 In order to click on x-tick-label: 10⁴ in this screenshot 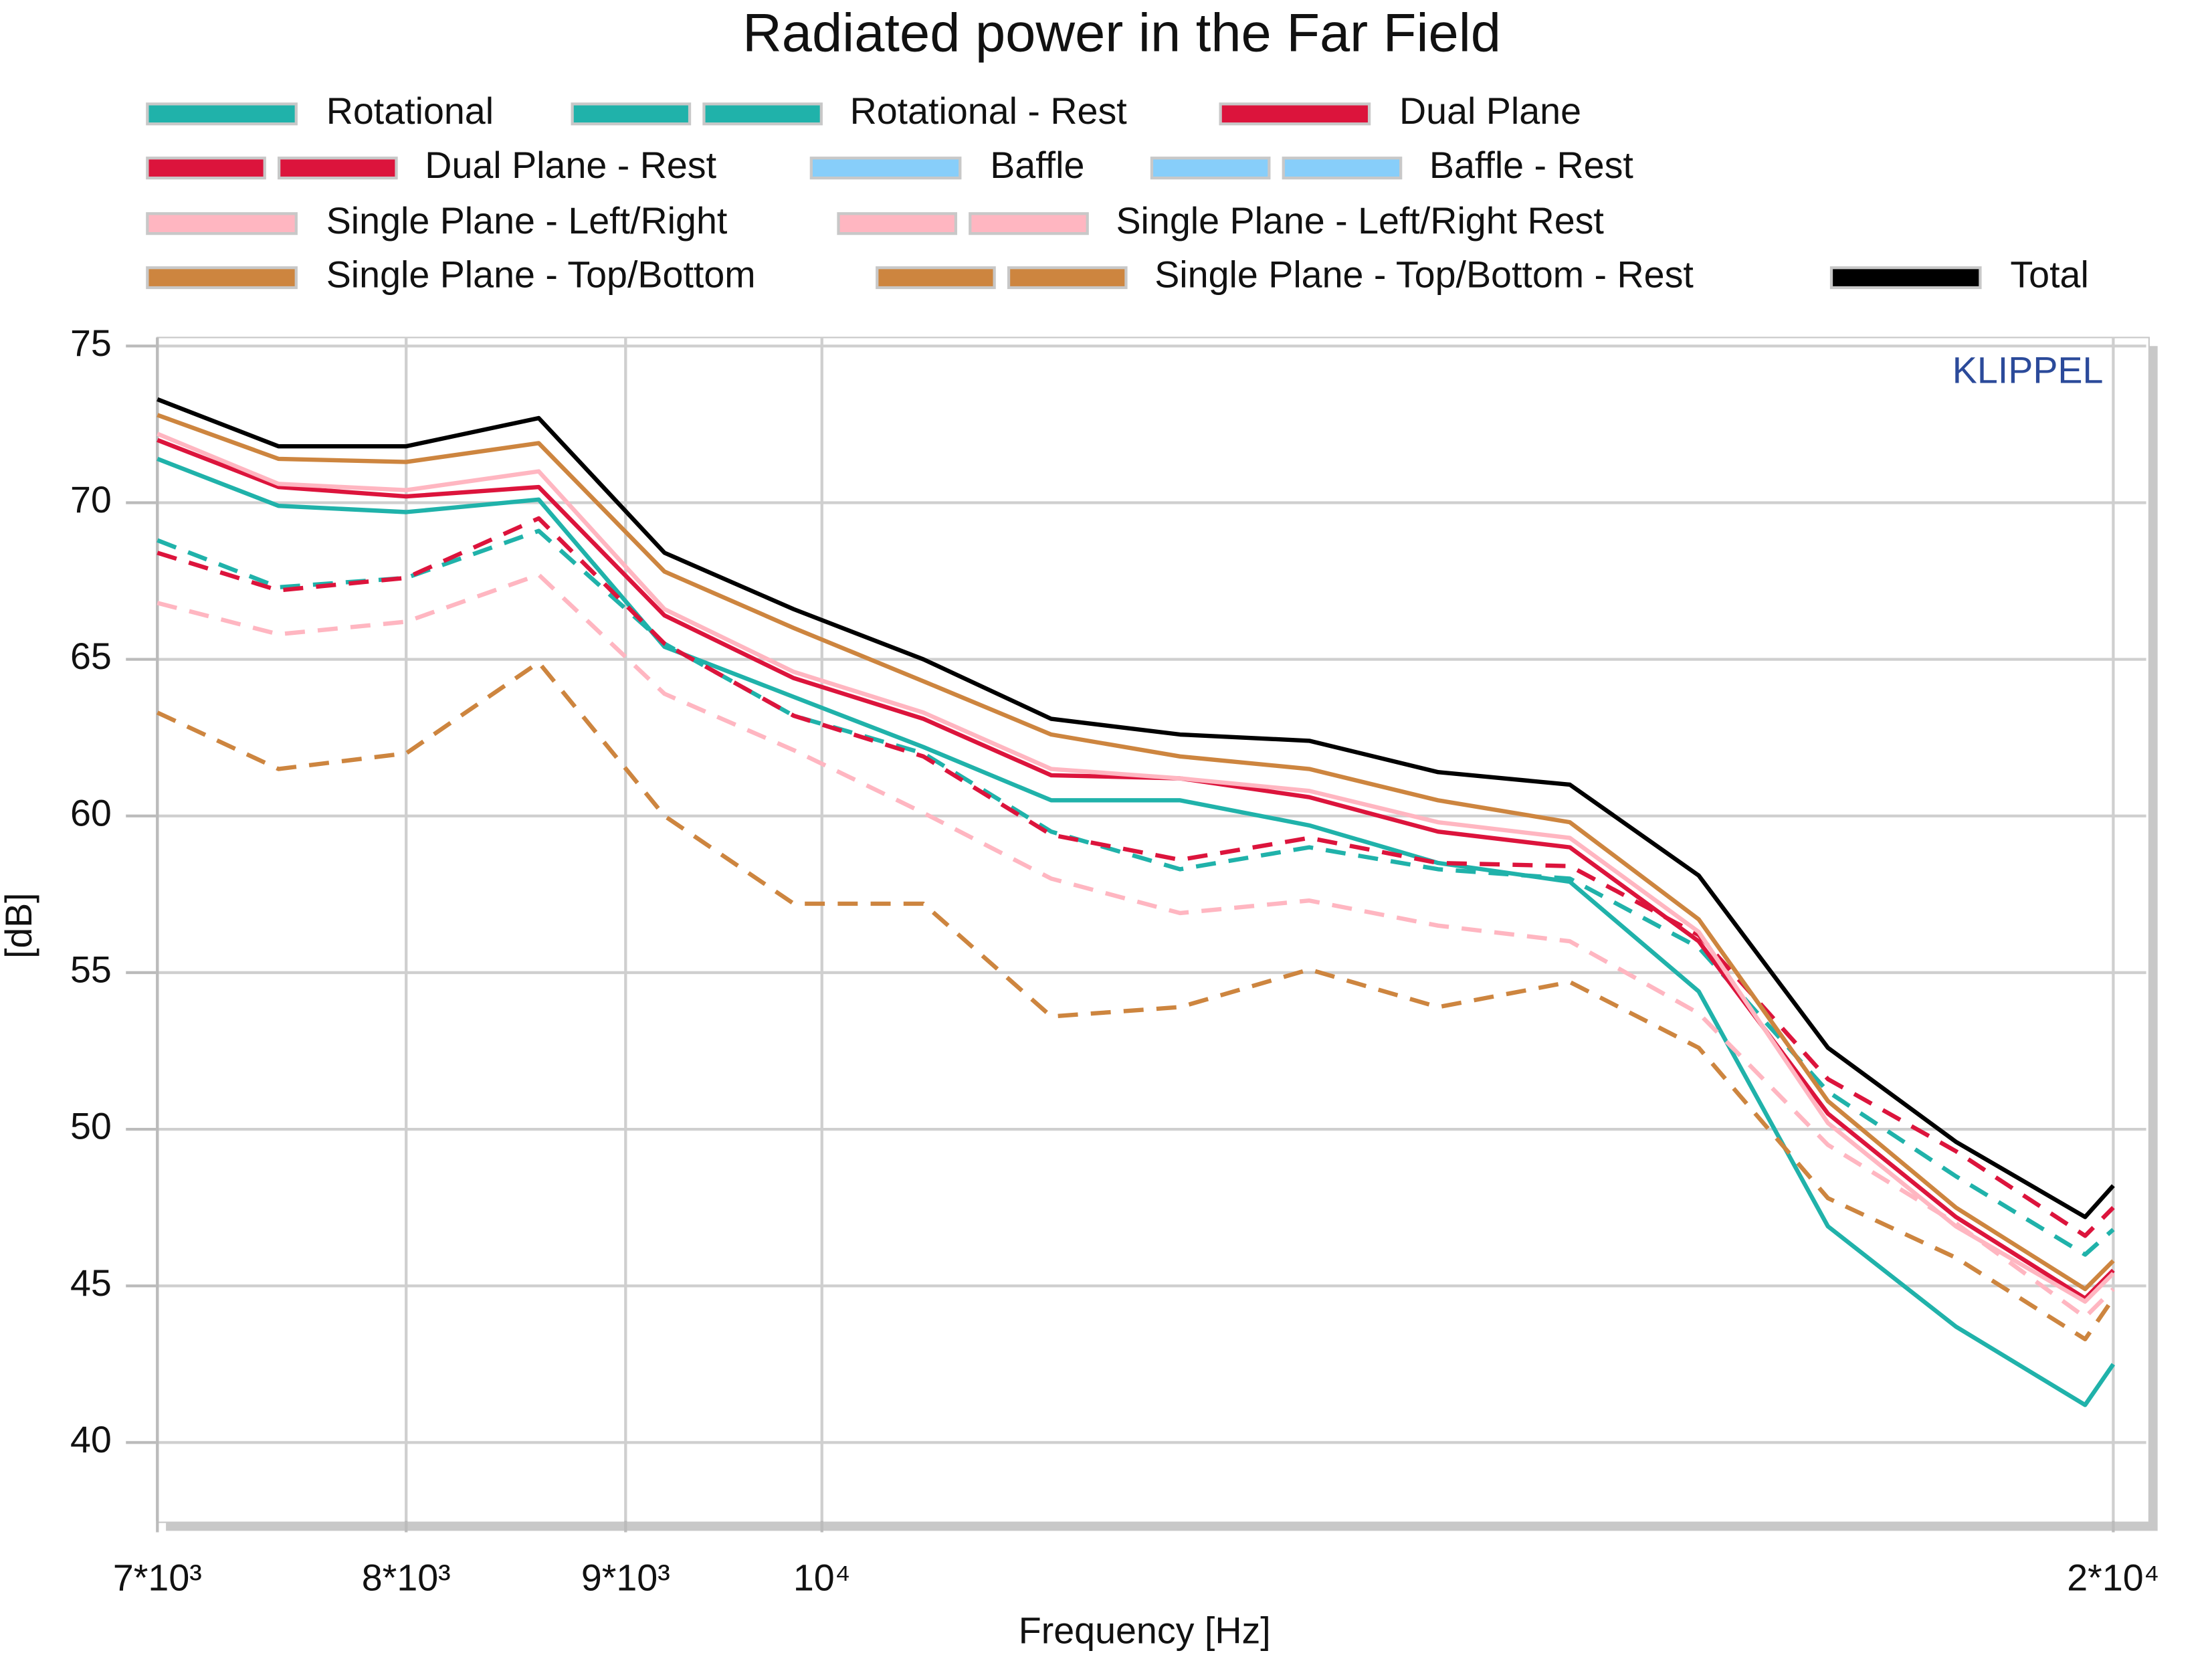, I will do `click(822, 1578)`.